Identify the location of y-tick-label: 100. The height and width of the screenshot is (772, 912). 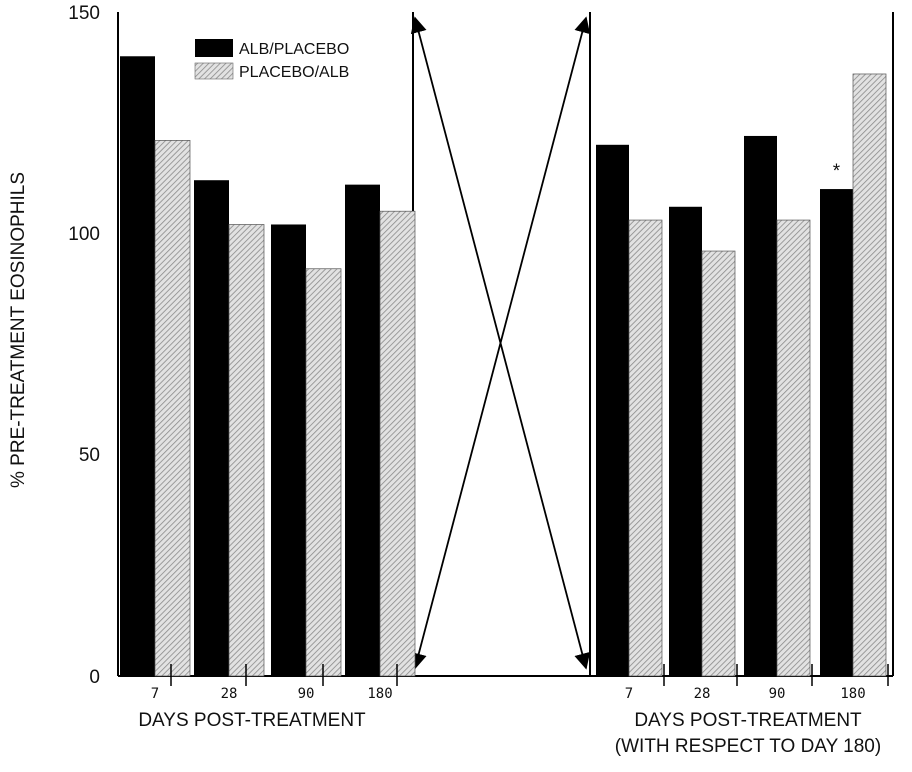
(84, 234).